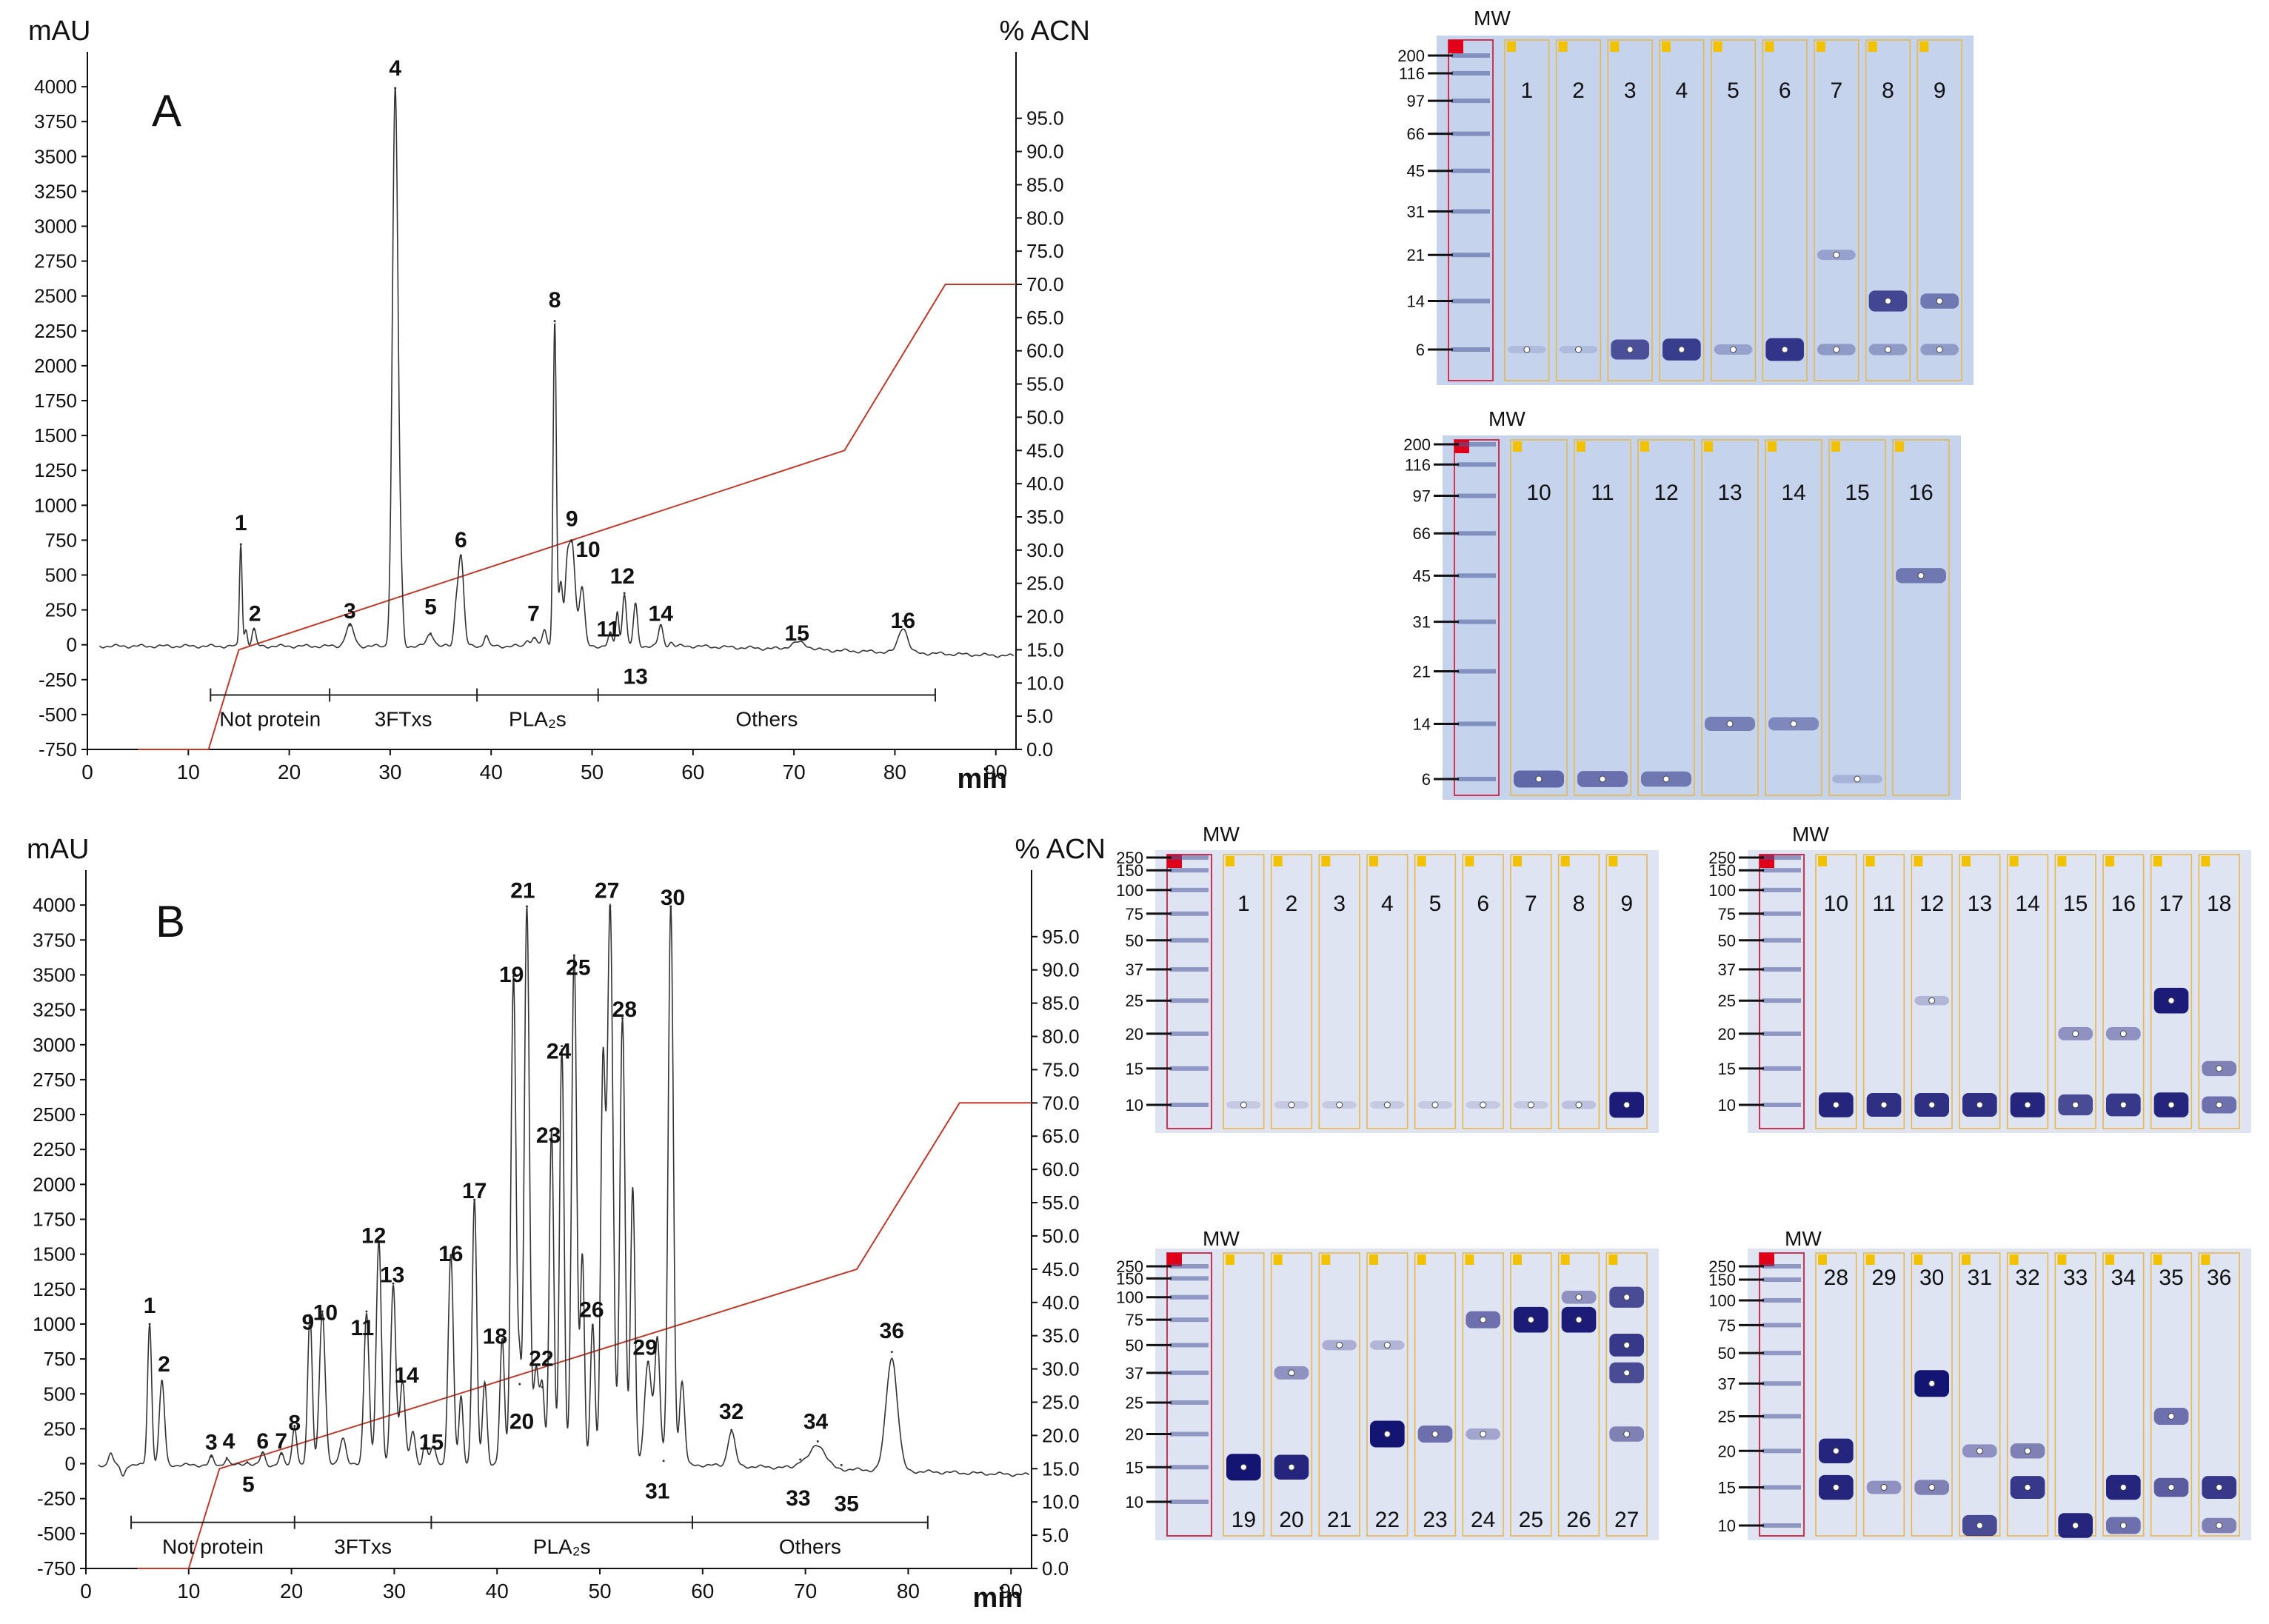 Image resolution: width=2269 pixels, height=1624 pixels. I want to click on y2-tick-label: 25.0, so click(1061, 1402).